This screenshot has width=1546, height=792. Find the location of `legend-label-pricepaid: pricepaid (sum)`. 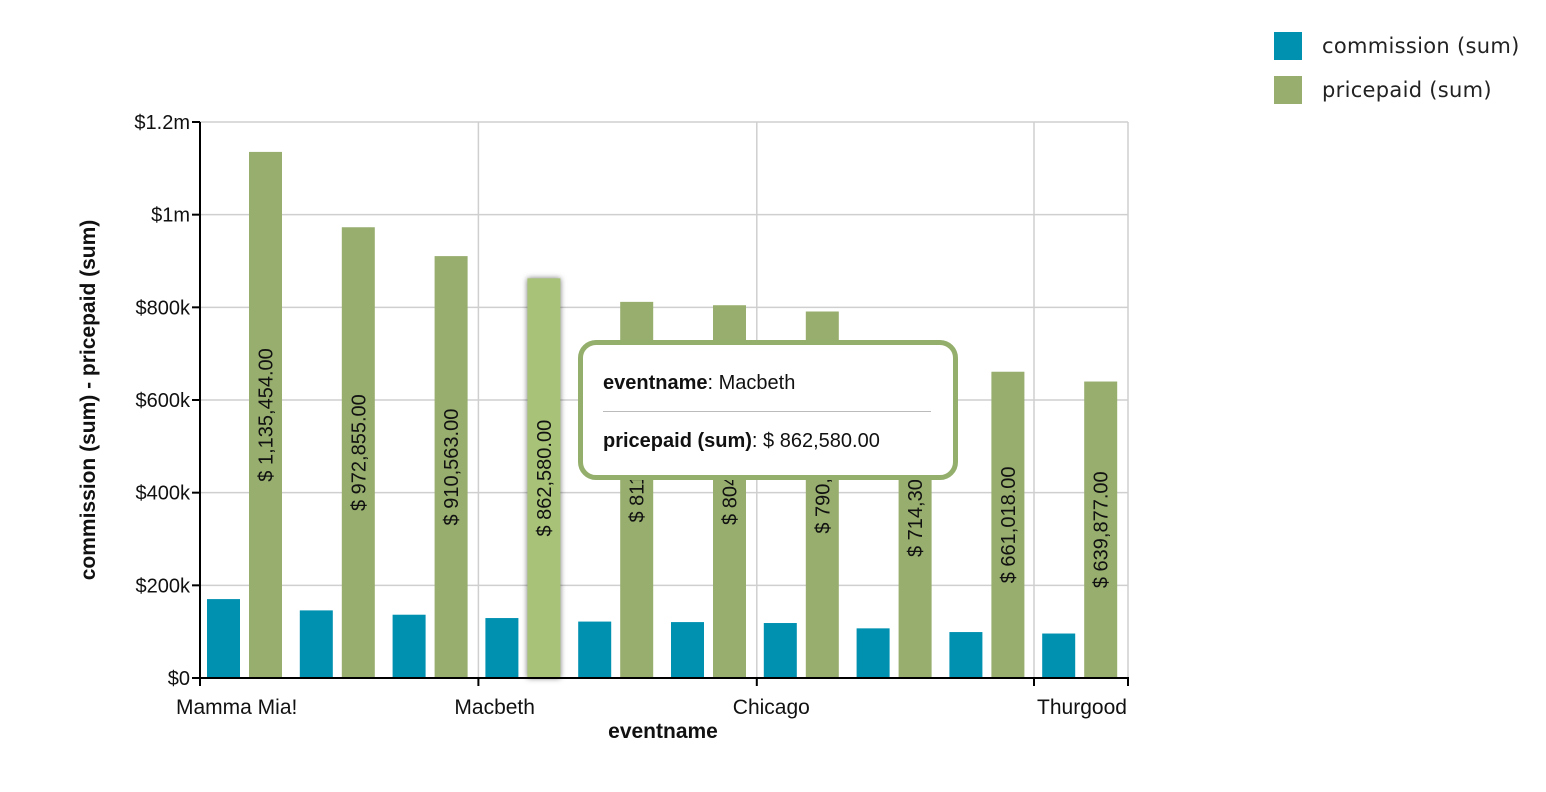

legend-label-pricepaid: pricepaid (sum) is located at coordinates (1407, 90).